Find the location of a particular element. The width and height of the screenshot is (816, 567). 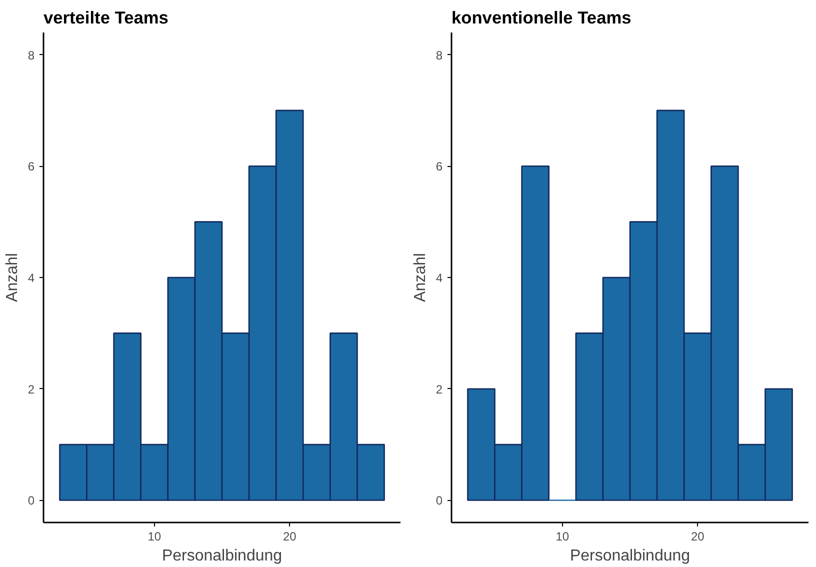

chart-title: konventionelle Teams is located at coordinates (542, 18).